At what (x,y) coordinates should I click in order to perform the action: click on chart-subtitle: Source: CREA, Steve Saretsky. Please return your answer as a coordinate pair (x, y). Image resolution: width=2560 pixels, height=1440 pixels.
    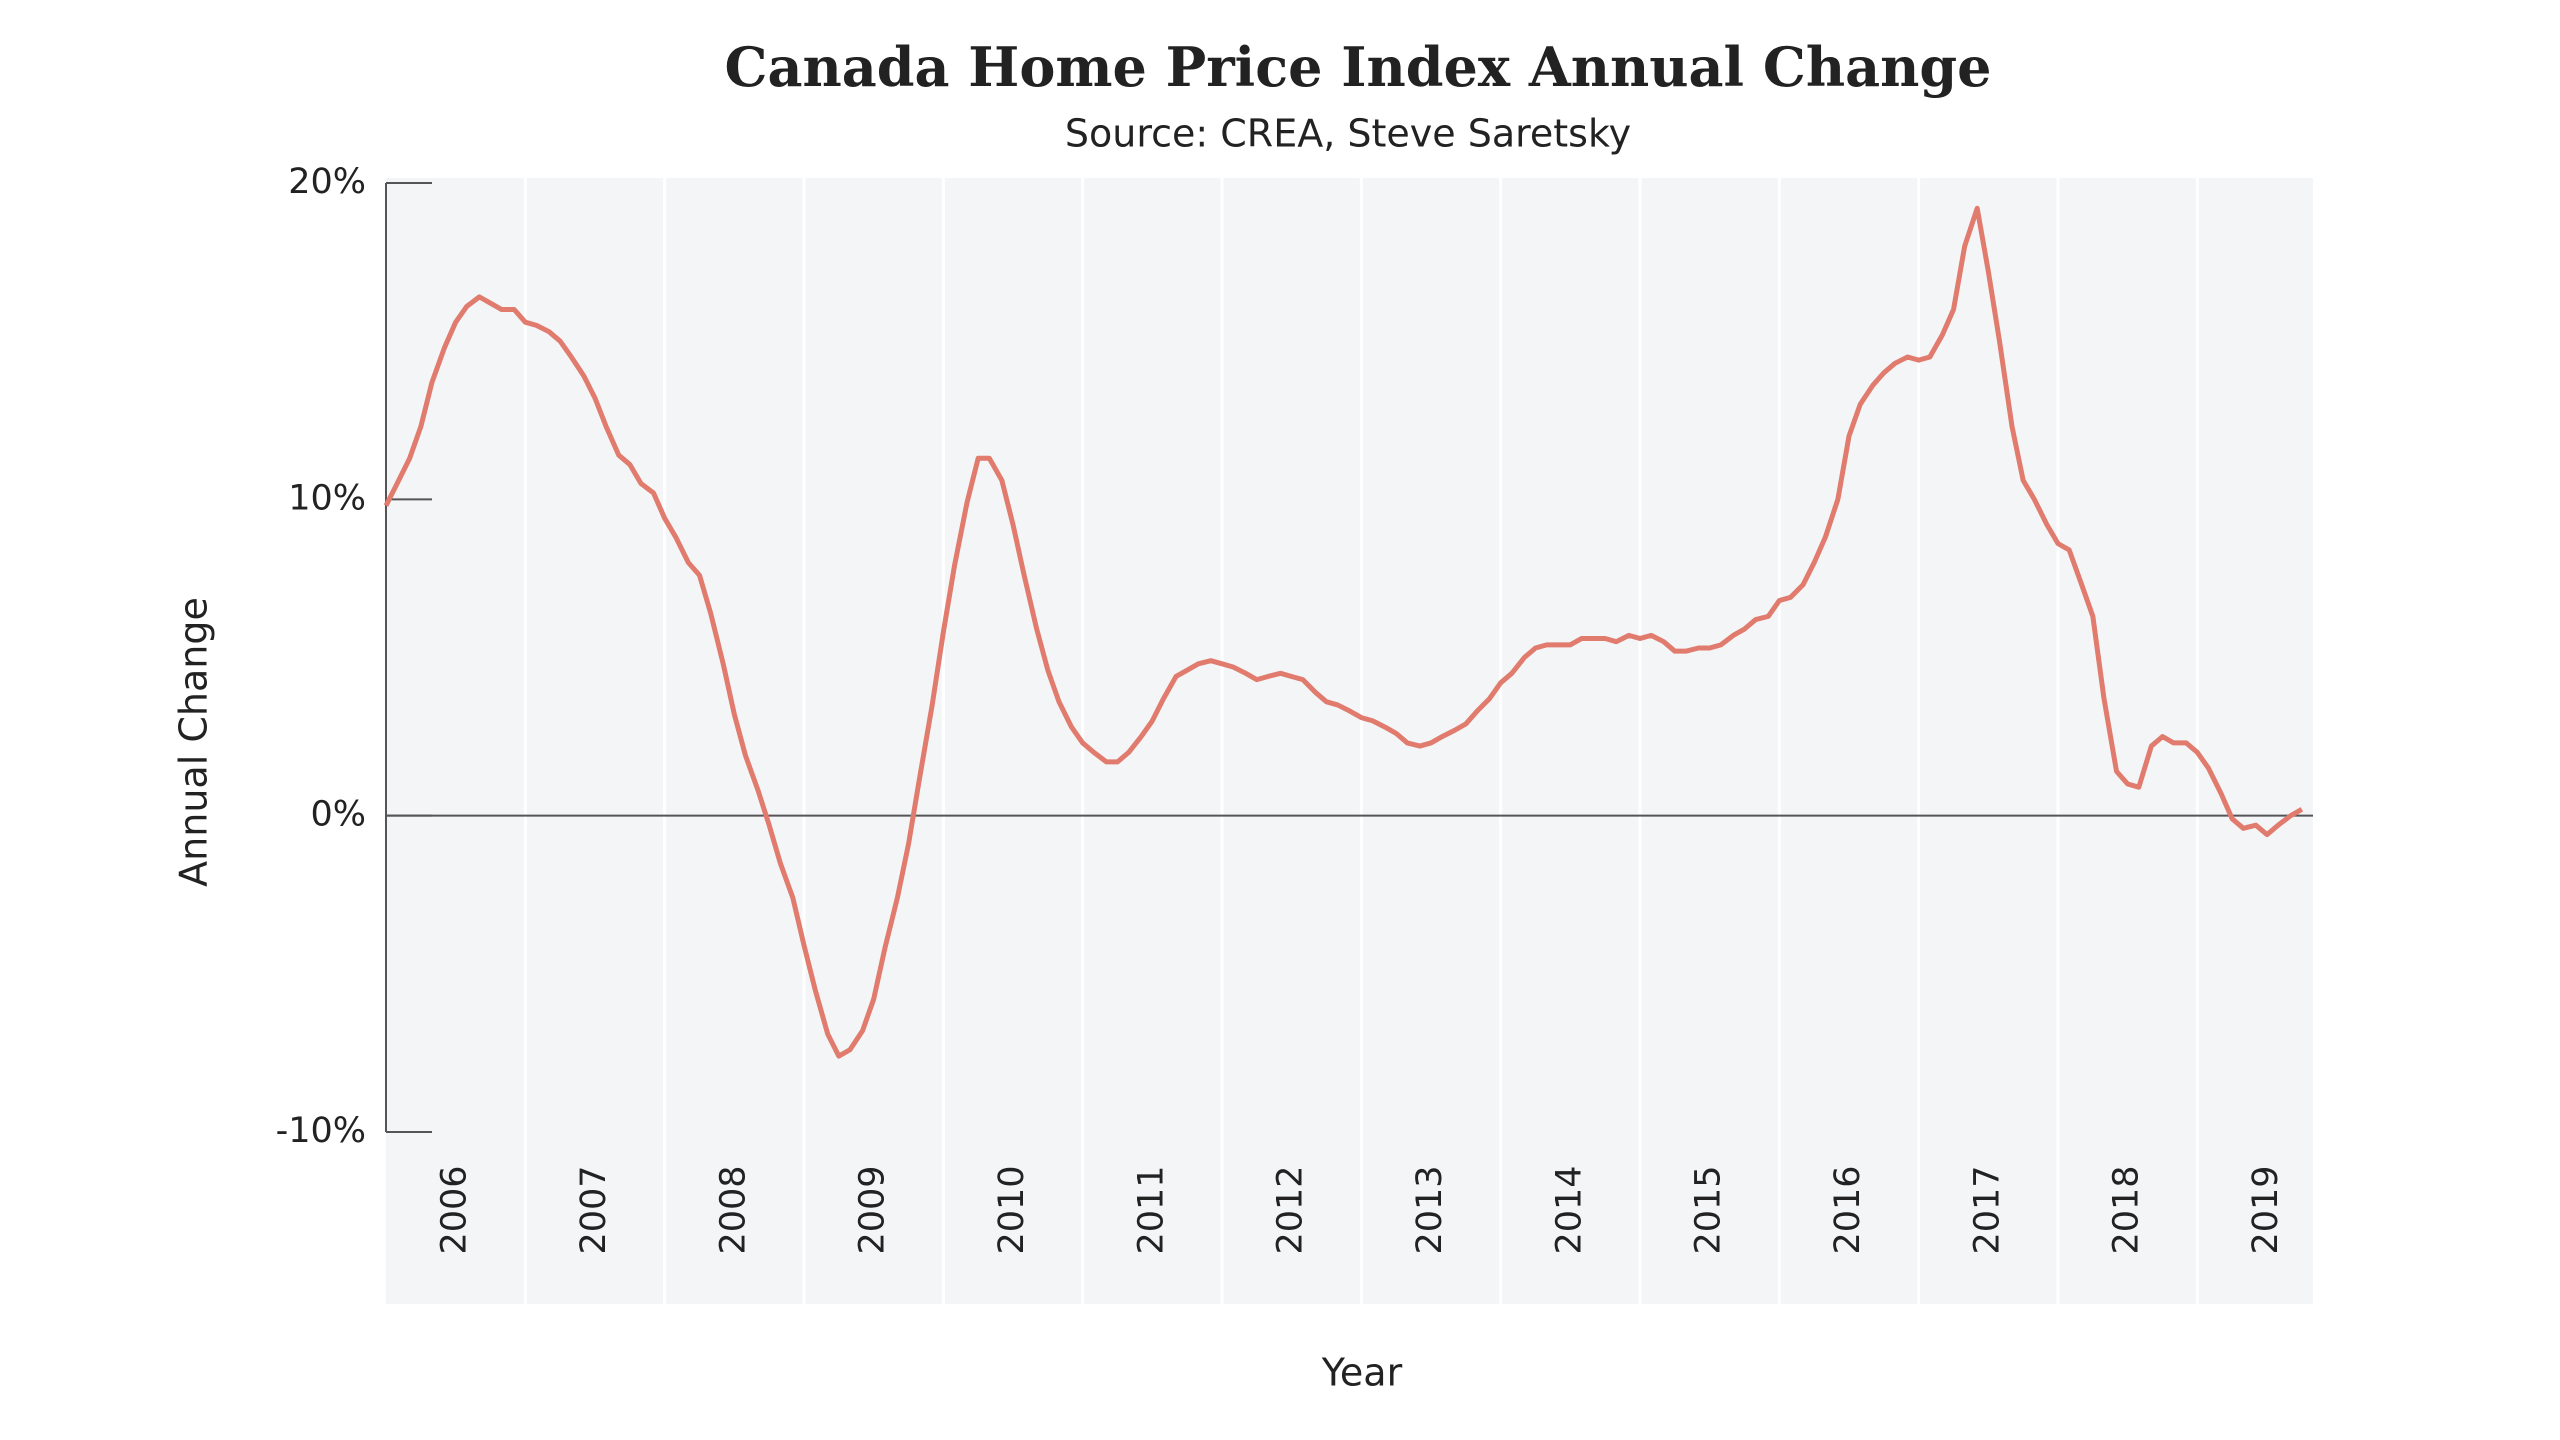
    Looking at the image, I should click on (1348, 134).